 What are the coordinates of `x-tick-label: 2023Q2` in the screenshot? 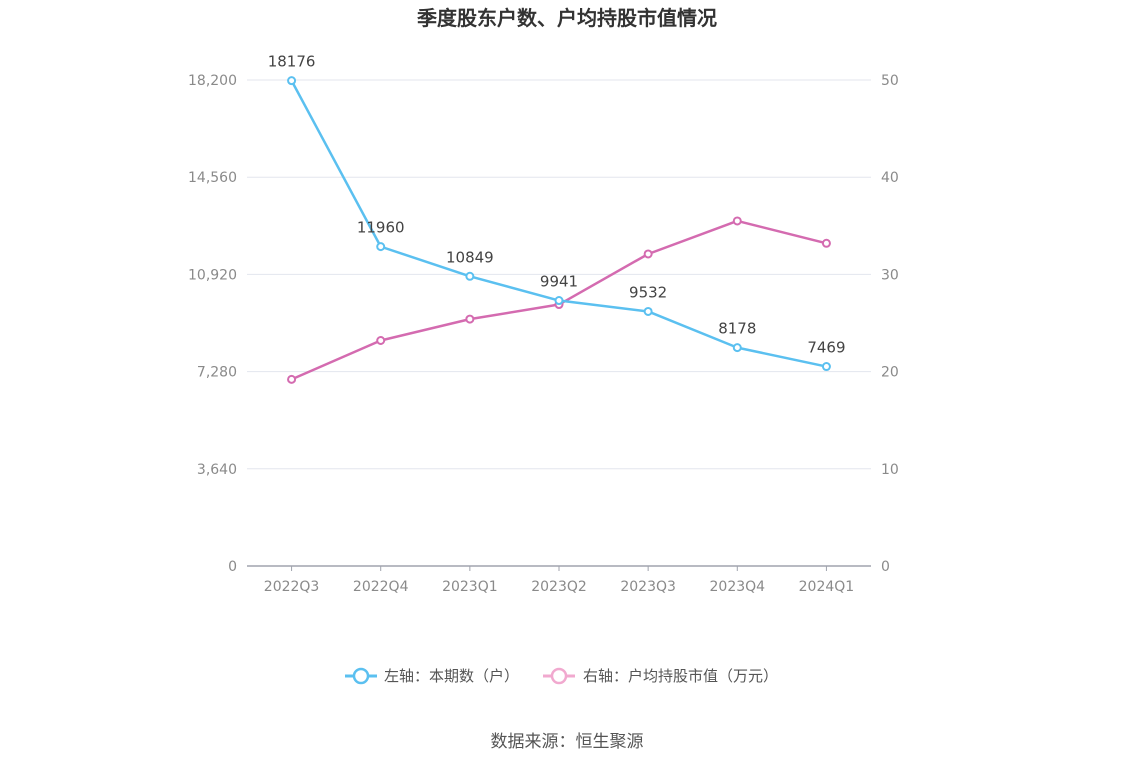 It's located at (559, 587).